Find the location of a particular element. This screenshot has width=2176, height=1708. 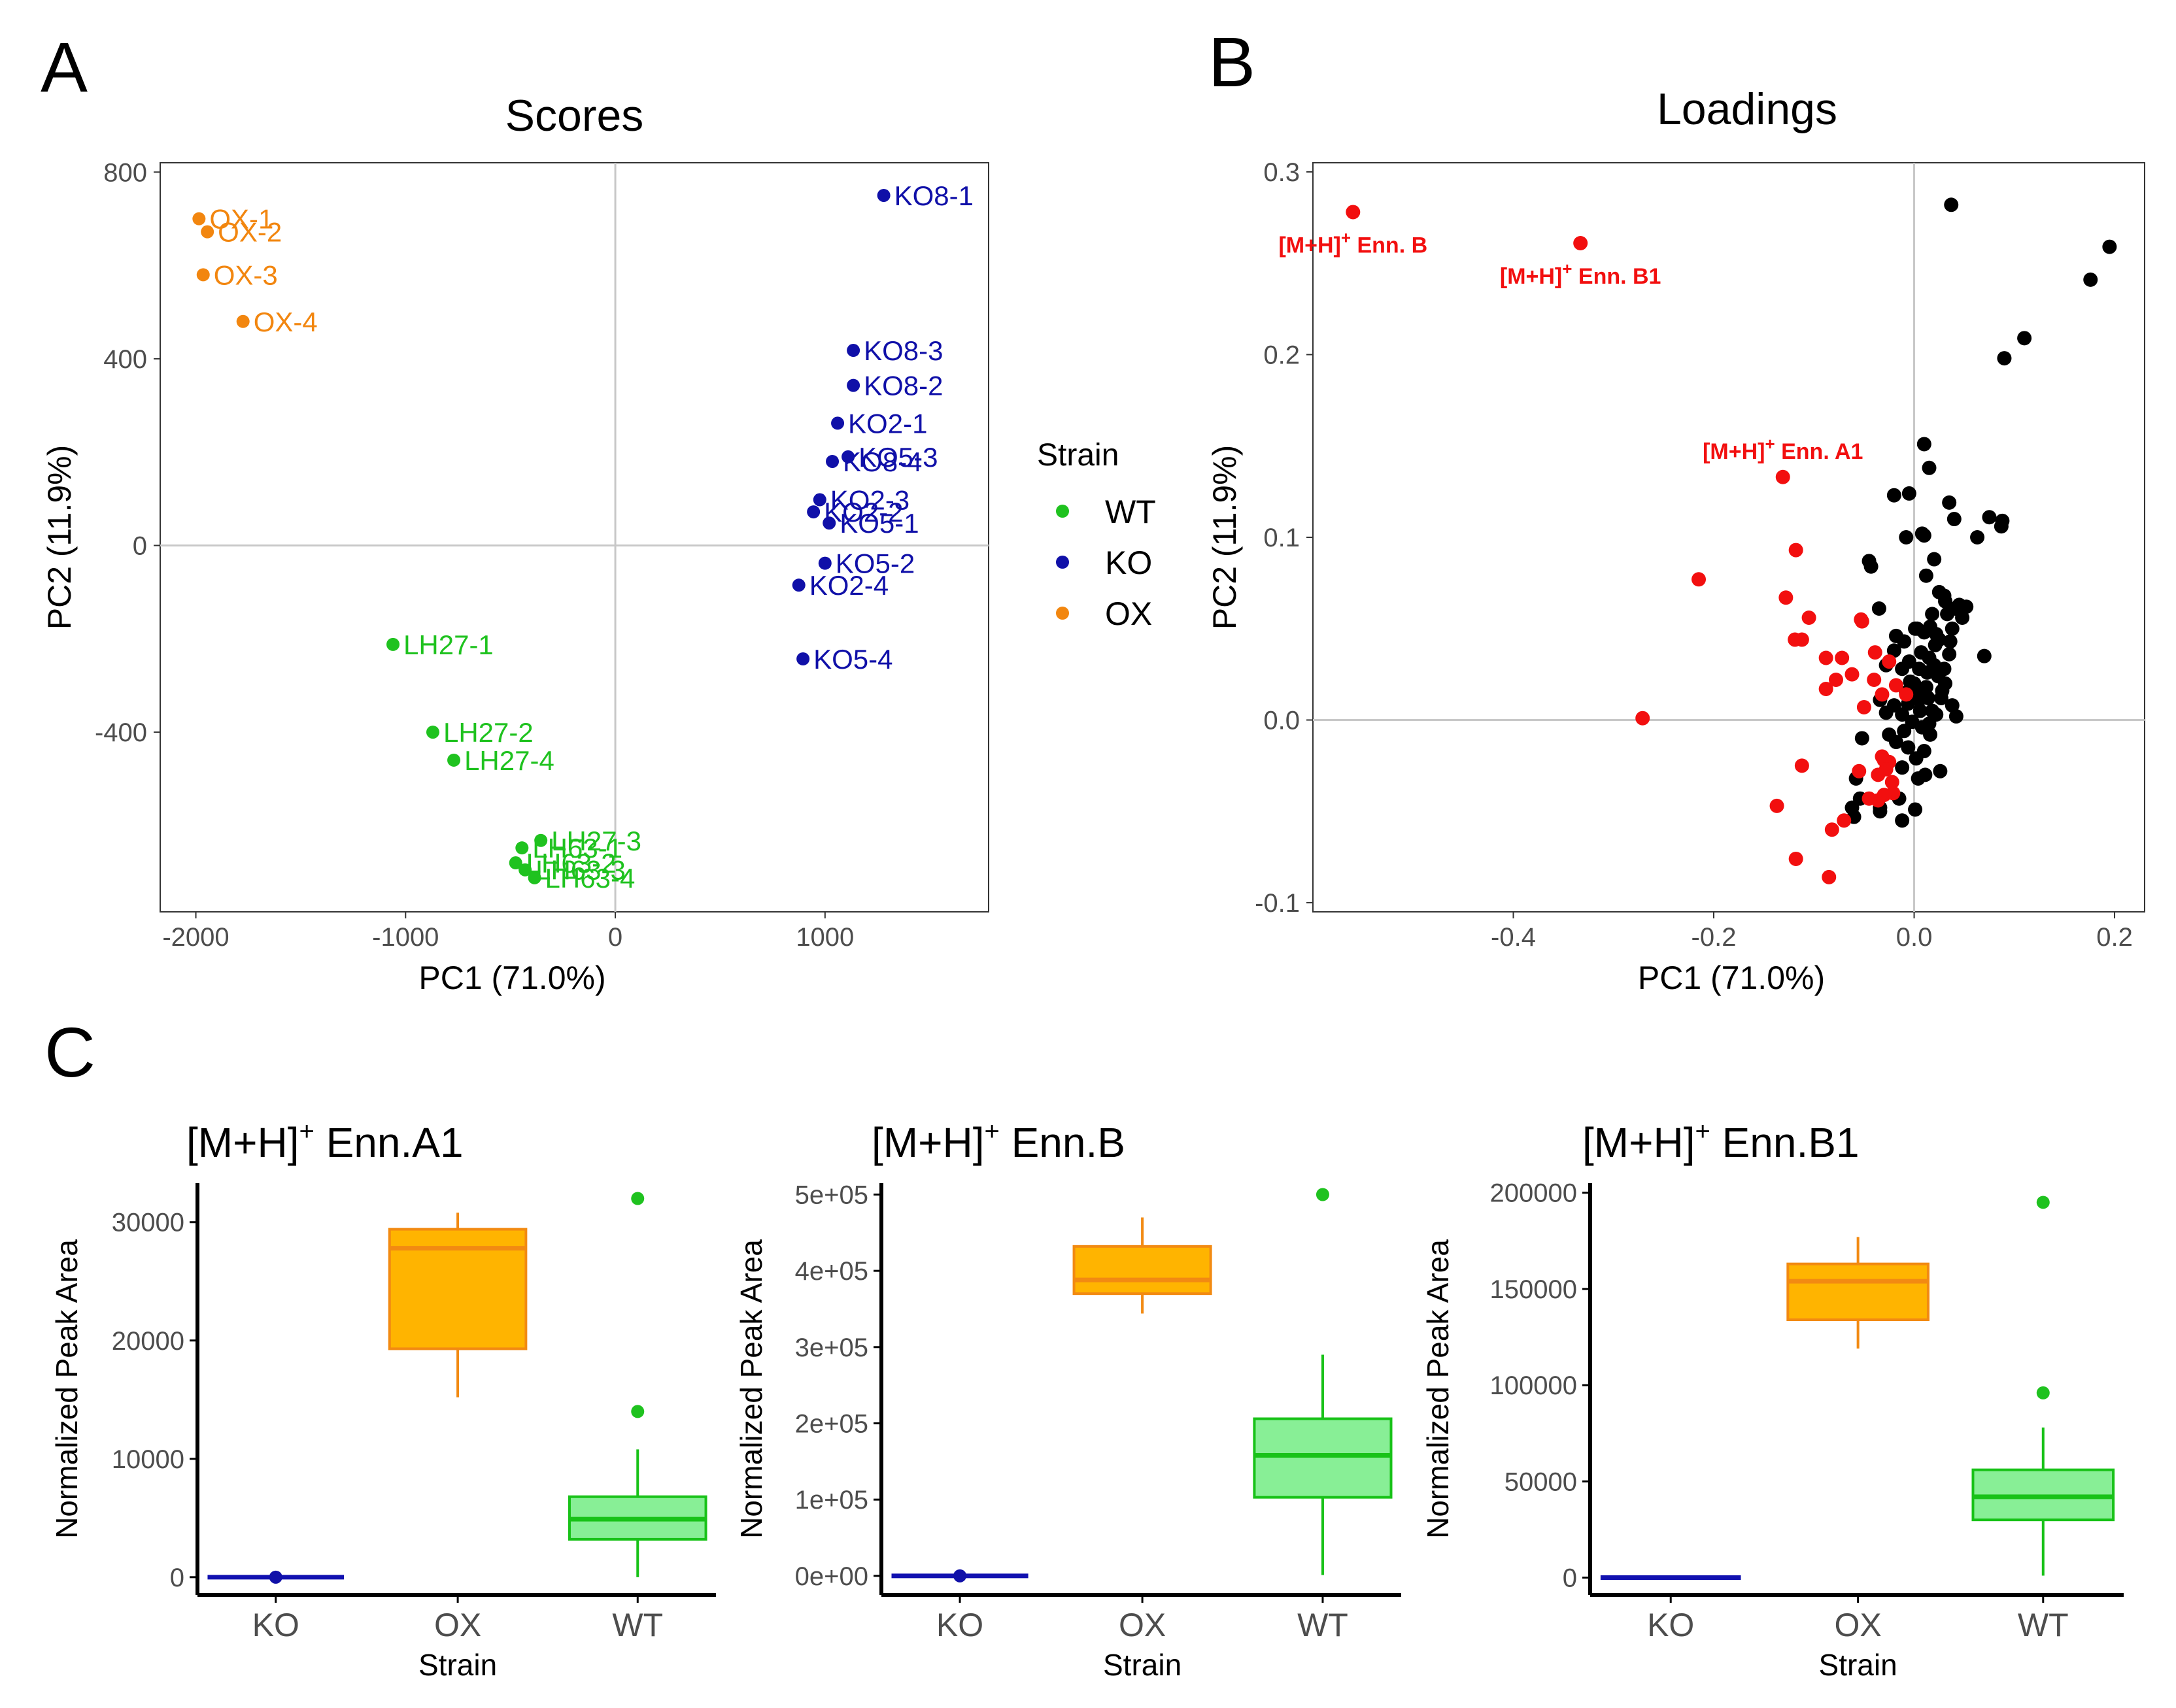

strain-legend: Strain WT KO OX is located at coordinates (1096, 535).